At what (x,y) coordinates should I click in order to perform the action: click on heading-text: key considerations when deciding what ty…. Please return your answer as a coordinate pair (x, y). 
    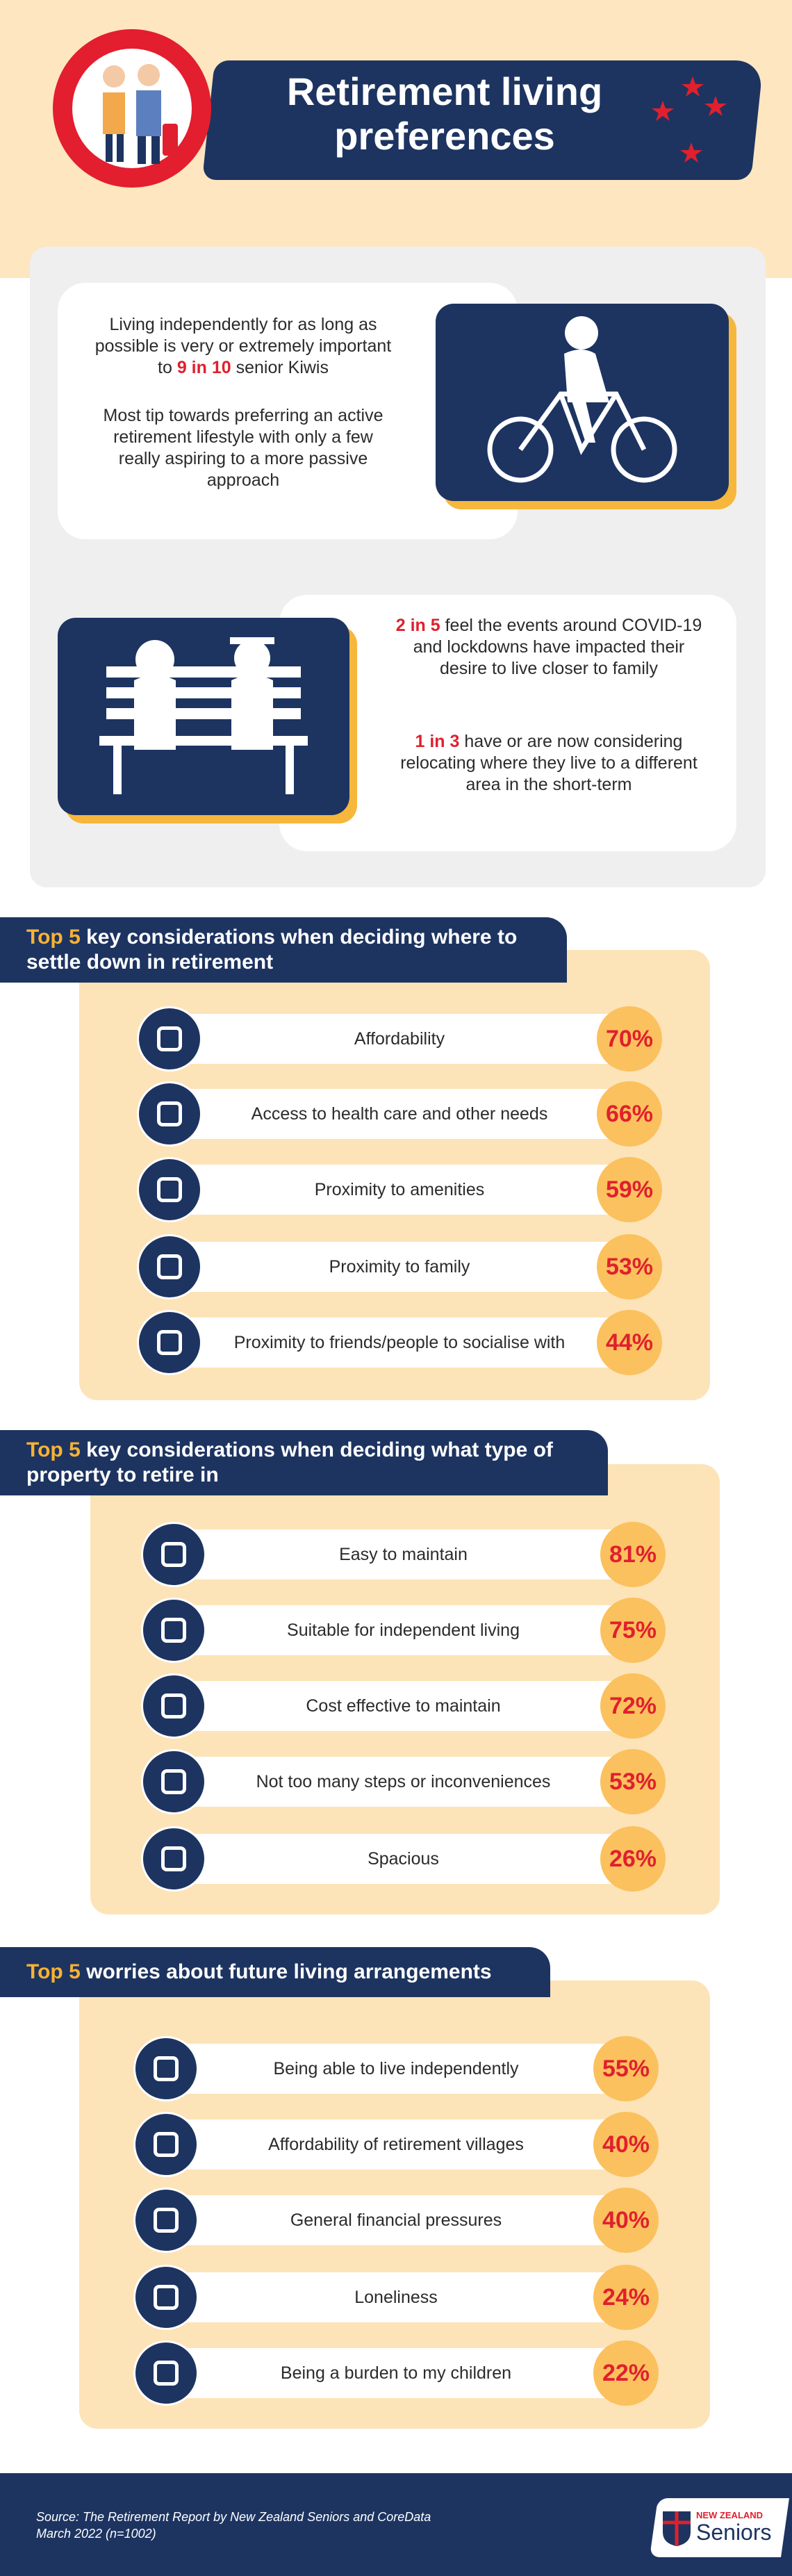
    Looking at the image, I should click on (290, 1462).